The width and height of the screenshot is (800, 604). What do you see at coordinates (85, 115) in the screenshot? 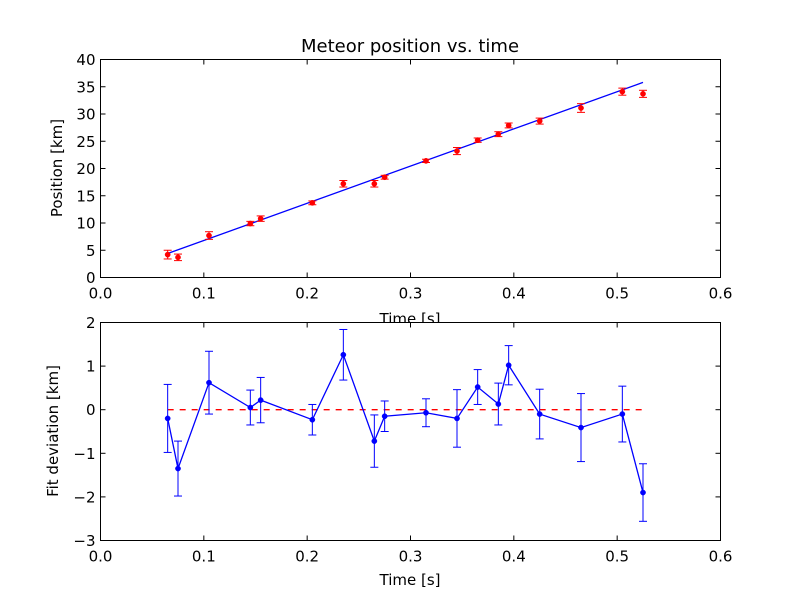
I see `ytick-label: 30` at bounding box center [85, 115].